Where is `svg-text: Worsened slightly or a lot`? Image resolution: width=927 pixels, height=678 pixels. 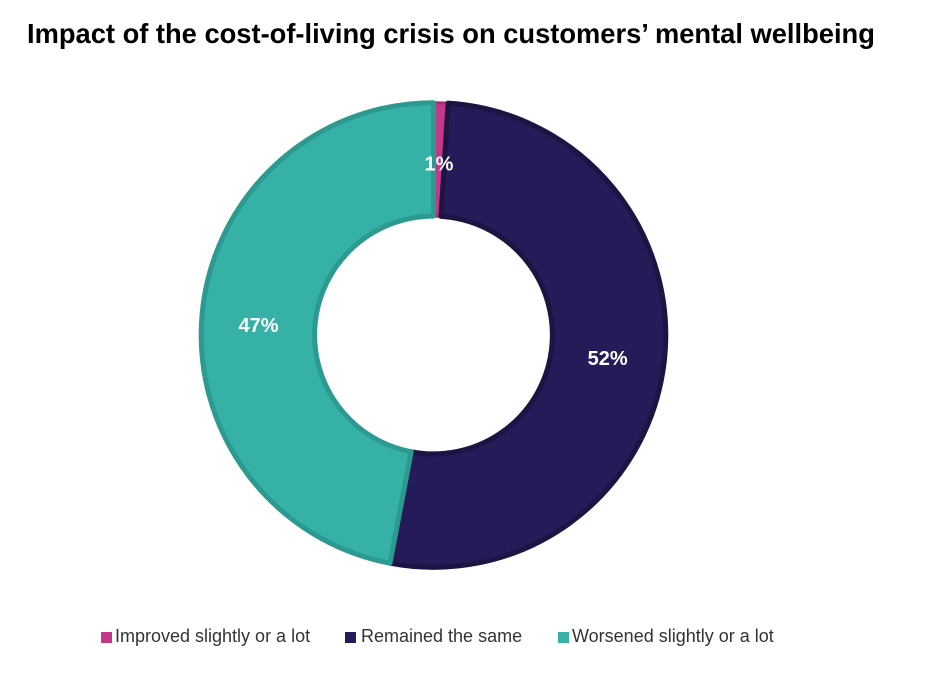
svg-text: Worsened slightly or a lot is located at coordinates (673, 636).